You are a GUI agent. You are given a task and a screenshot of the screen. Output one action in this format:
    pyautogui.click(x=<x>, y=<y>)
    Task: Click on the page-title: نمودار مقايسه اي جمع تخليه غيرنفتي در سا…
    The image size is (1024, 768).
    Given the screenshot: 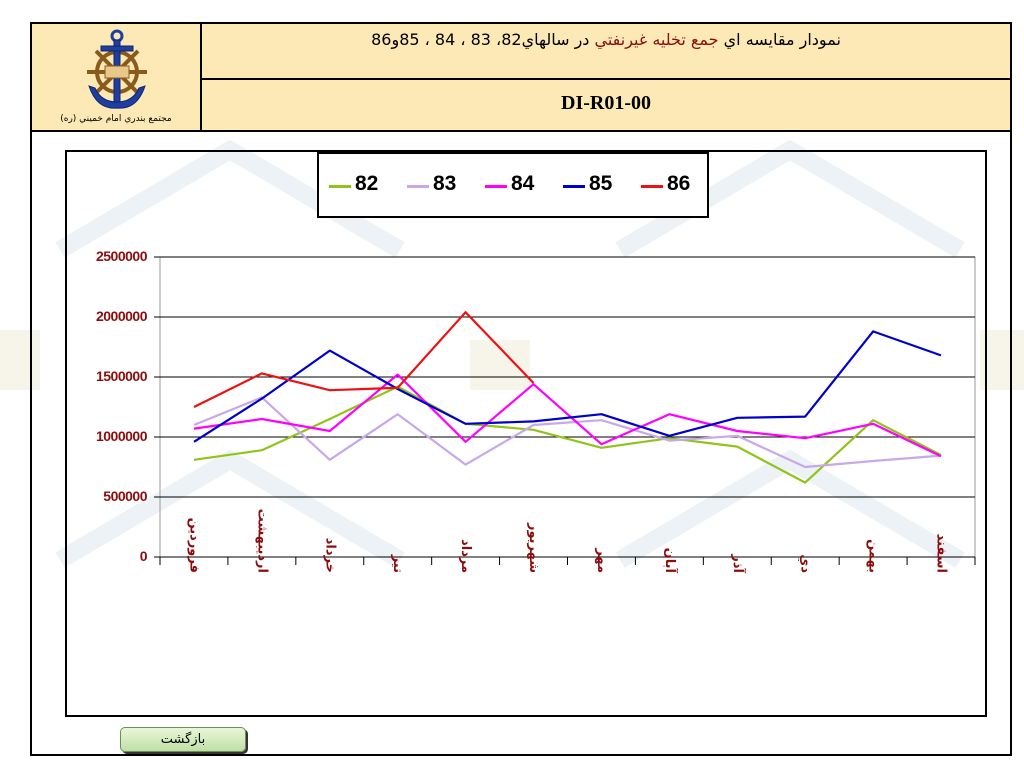 What is the action you would take?
    pyautogui.click(x=606, y=39)
    